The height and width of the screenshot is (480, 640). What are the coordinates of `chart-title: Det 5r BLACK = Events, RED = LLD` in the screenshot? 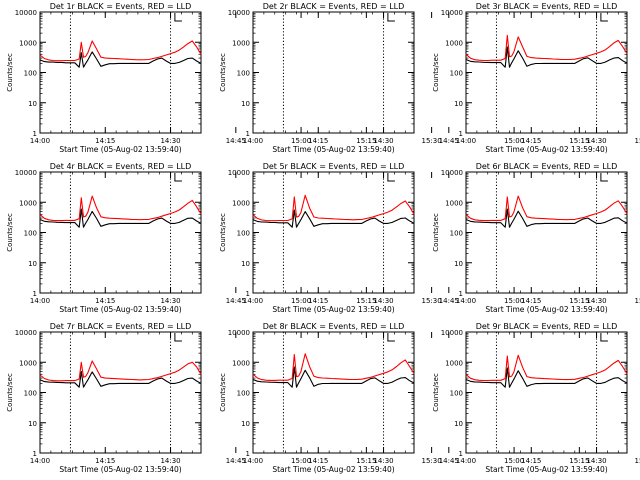 It's located at (334, 166).